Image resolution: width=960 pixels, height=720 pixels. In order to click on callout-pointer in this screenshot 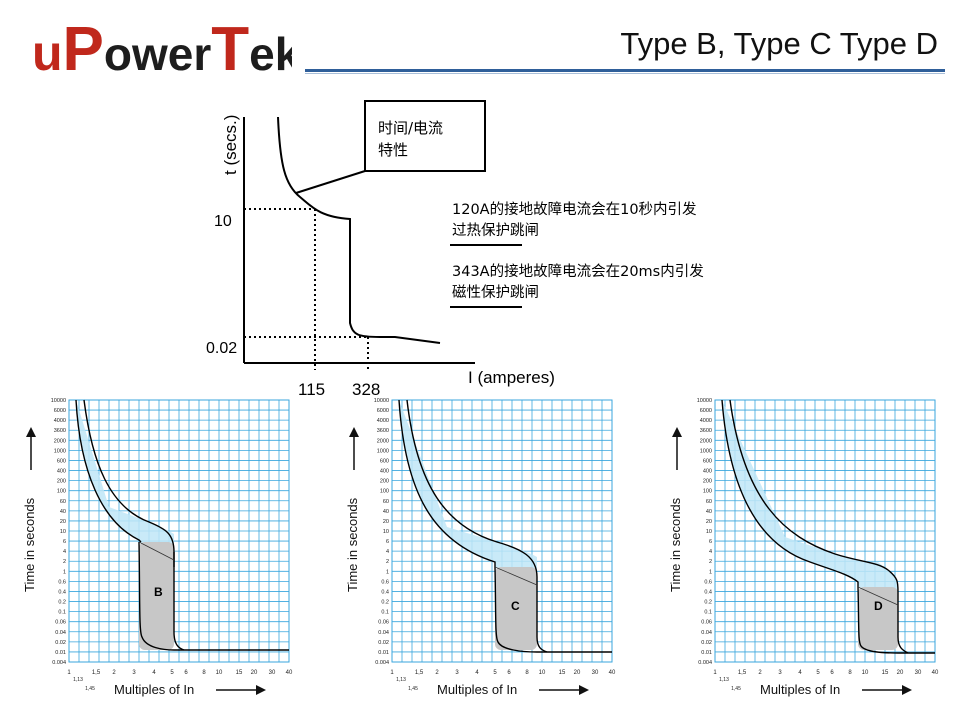, I will do `click(330, 182)`.